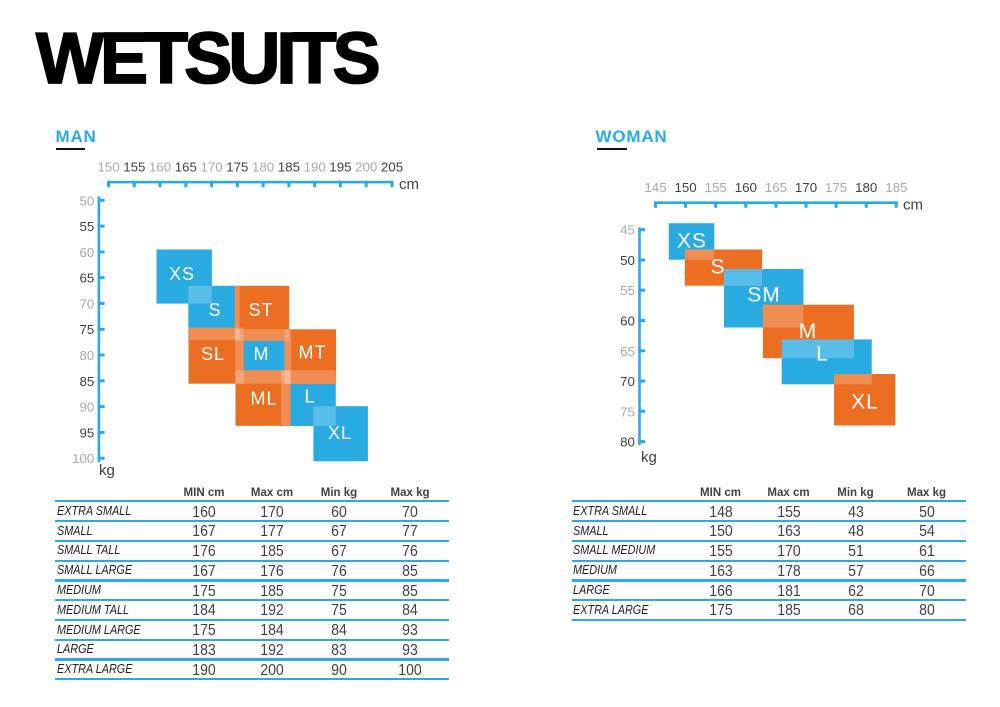  What do you see at coordinates (392, 167) in the screenshot?
I see `svg-text: 205` at bounding box center [392, 167].